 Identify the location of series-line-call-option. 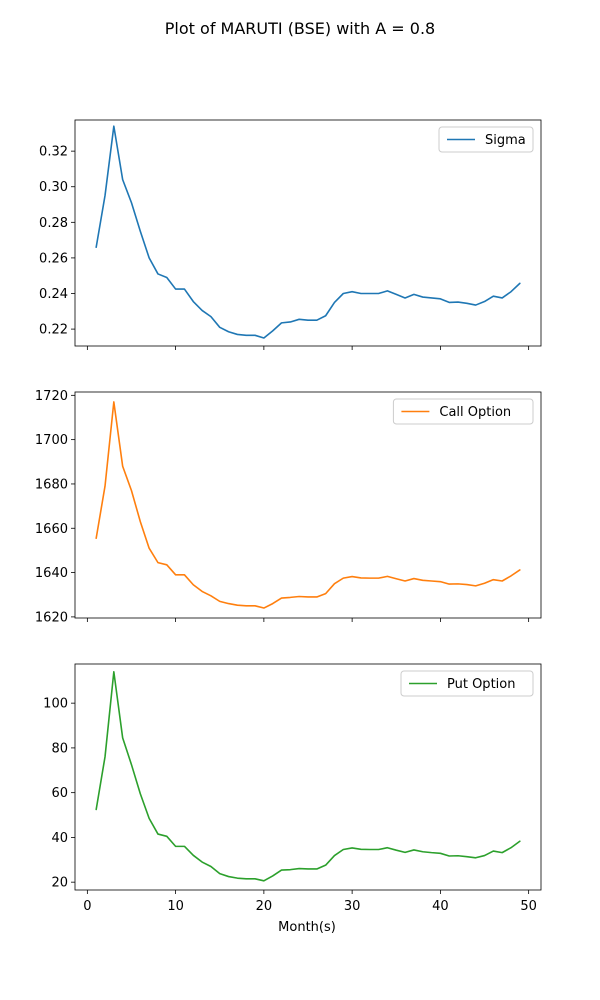
(308, 505).